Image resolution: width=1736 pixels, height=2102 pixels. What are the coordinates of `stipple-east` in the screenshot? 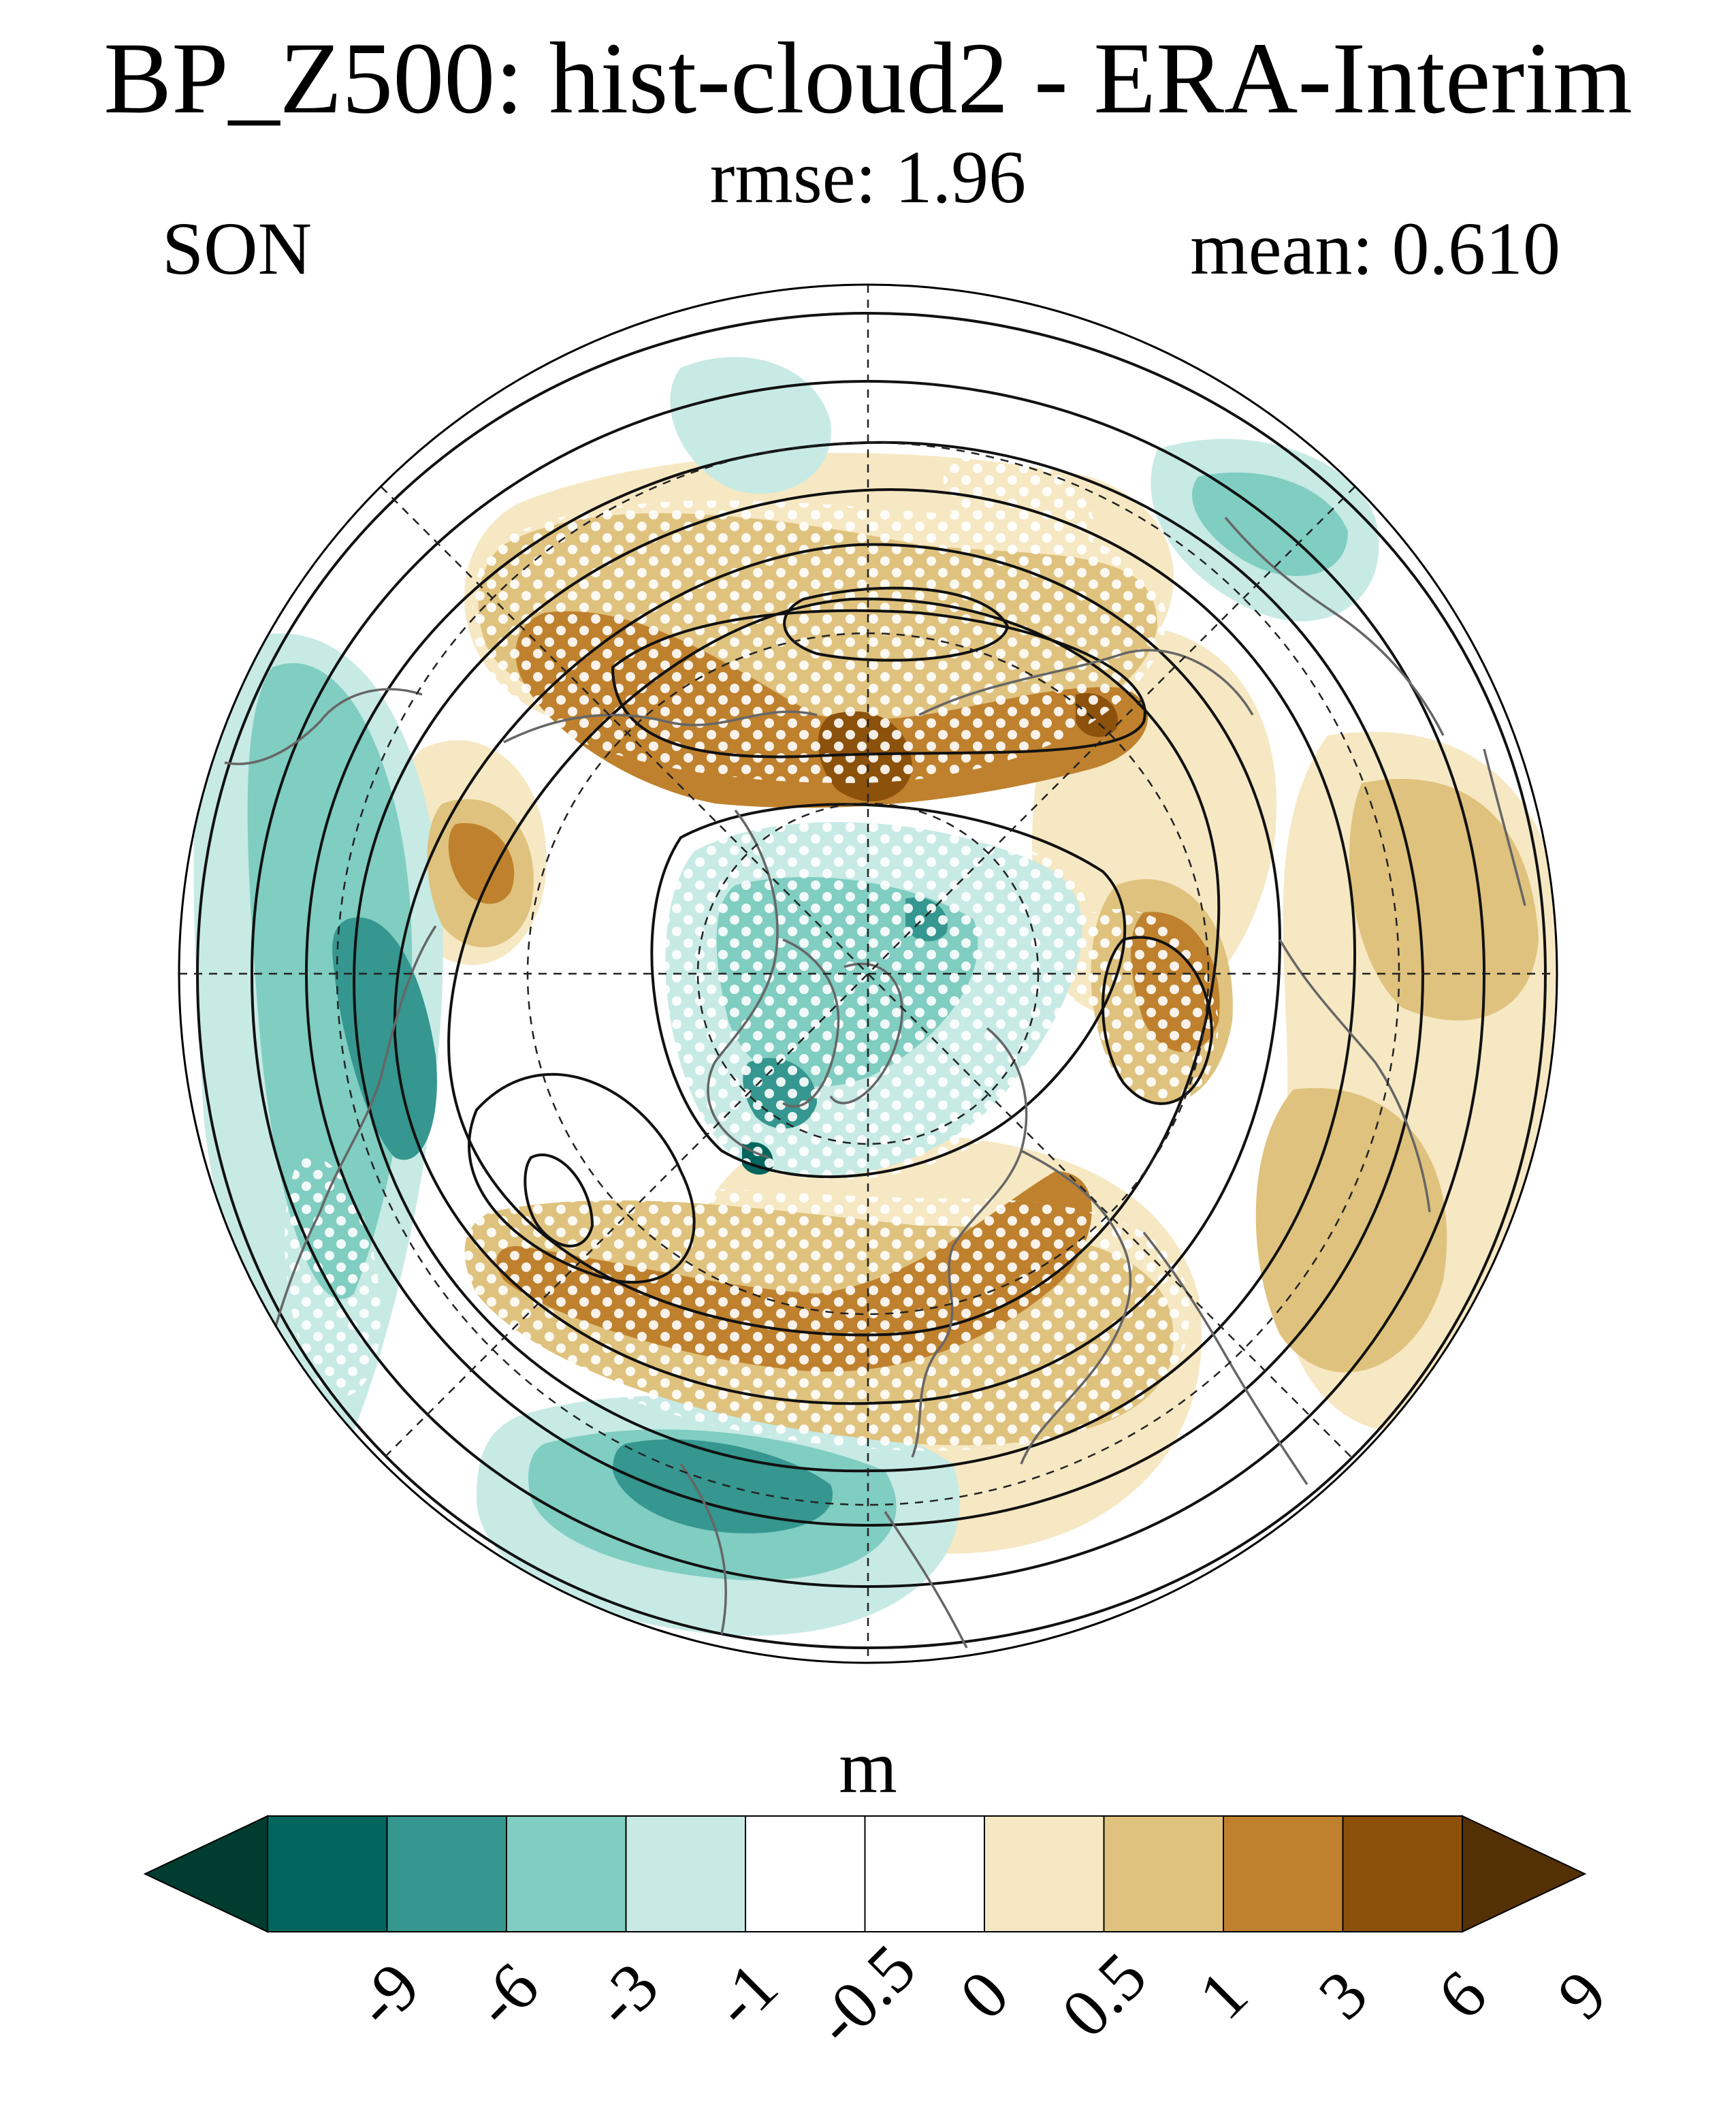 It's located at (1140, 1014).